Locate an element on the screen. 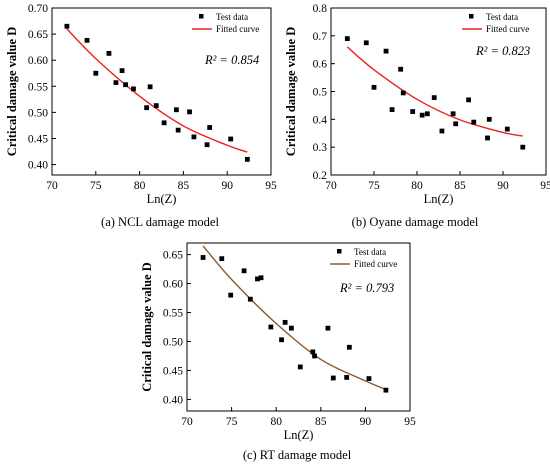 The width and height of the screenshot is (550, 467). y-tick-label: 0.6 is located at coordinates (320, 65).